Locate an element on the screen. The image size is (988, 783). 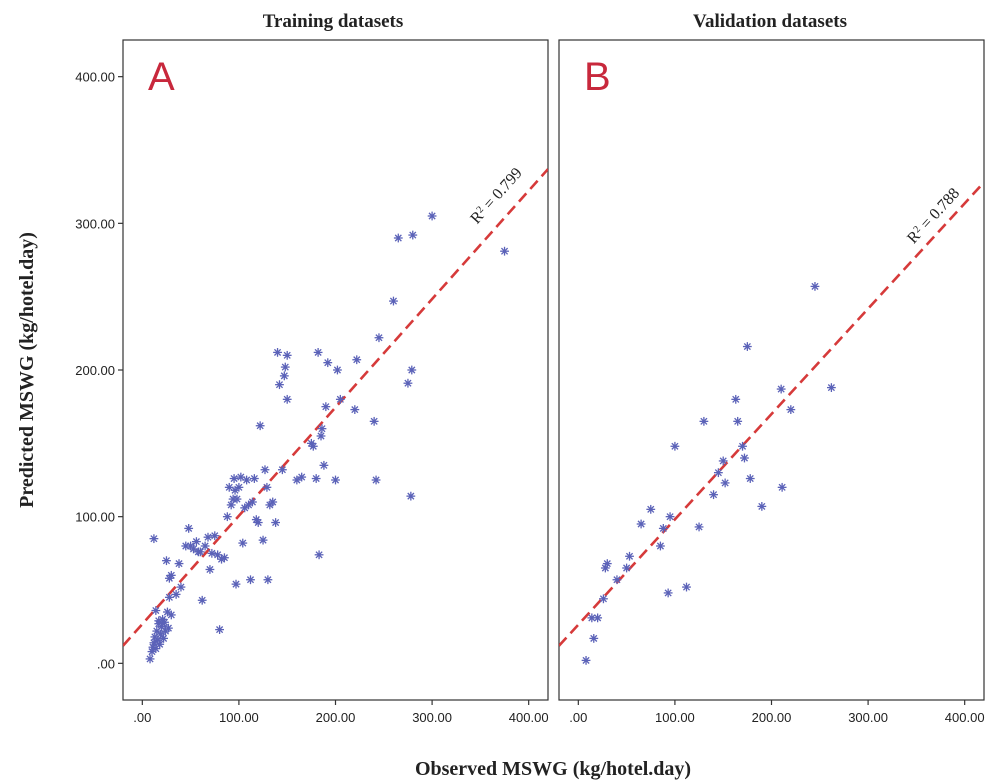
panel-title-training: Training datasets is located at coordinates (333, 21).